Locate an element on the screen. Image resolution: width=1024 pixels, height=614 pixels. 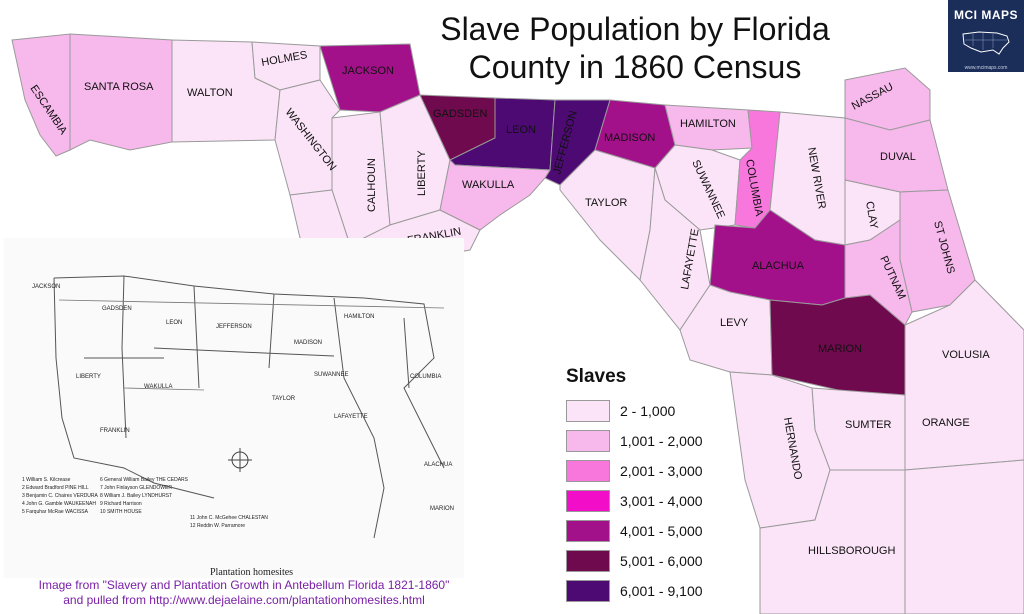
county-orange is located at coordinates (964, 536).